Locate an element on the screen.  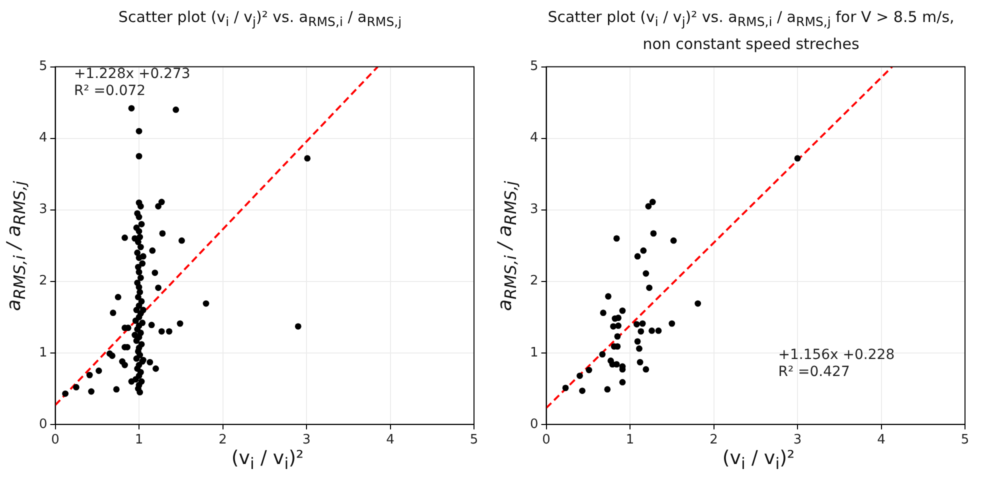
chart-title: Scatter plot (v$_{i}$ / v$_{j}$)² vs. a$_{RMS,i}$ / a$_{RMS,j}$ for V > 8.5 m/s, non constant speed streches is located at coordinates (751, 30).